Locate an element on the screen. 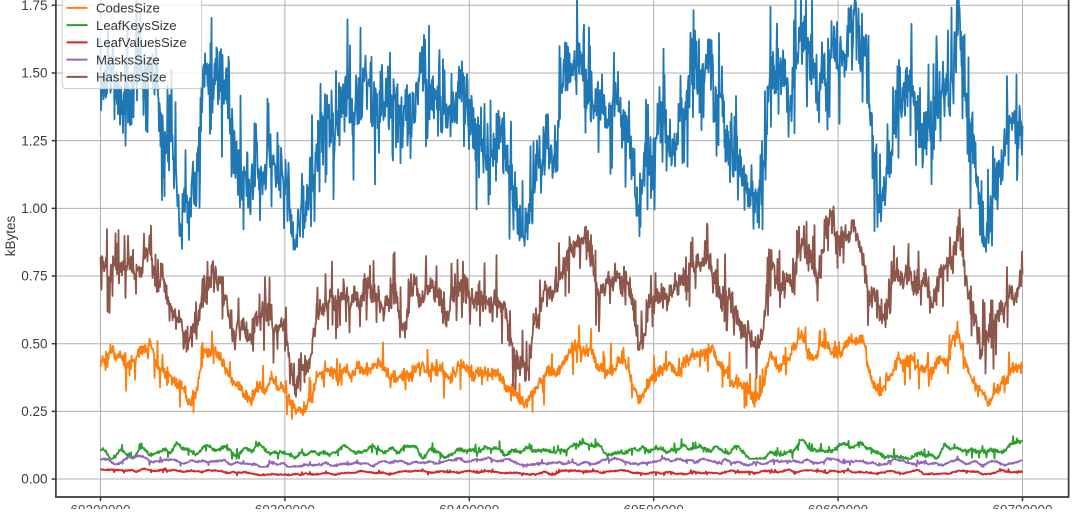  svg-text: HashesSize is located at coordinates (131, 77).